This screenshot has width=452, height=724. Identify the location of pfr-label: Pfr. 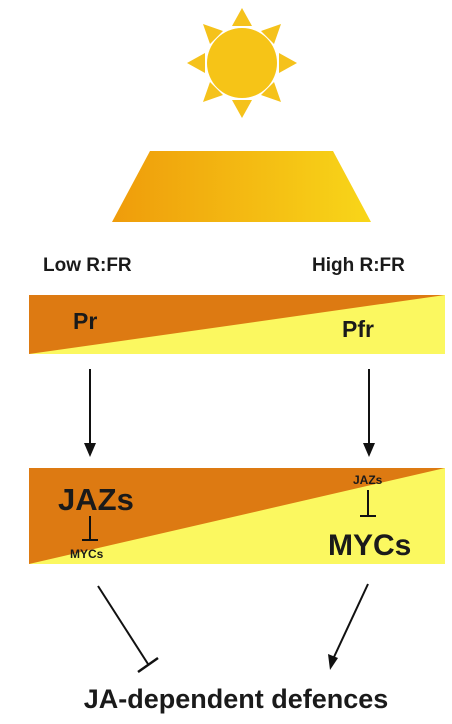
(358, 329).